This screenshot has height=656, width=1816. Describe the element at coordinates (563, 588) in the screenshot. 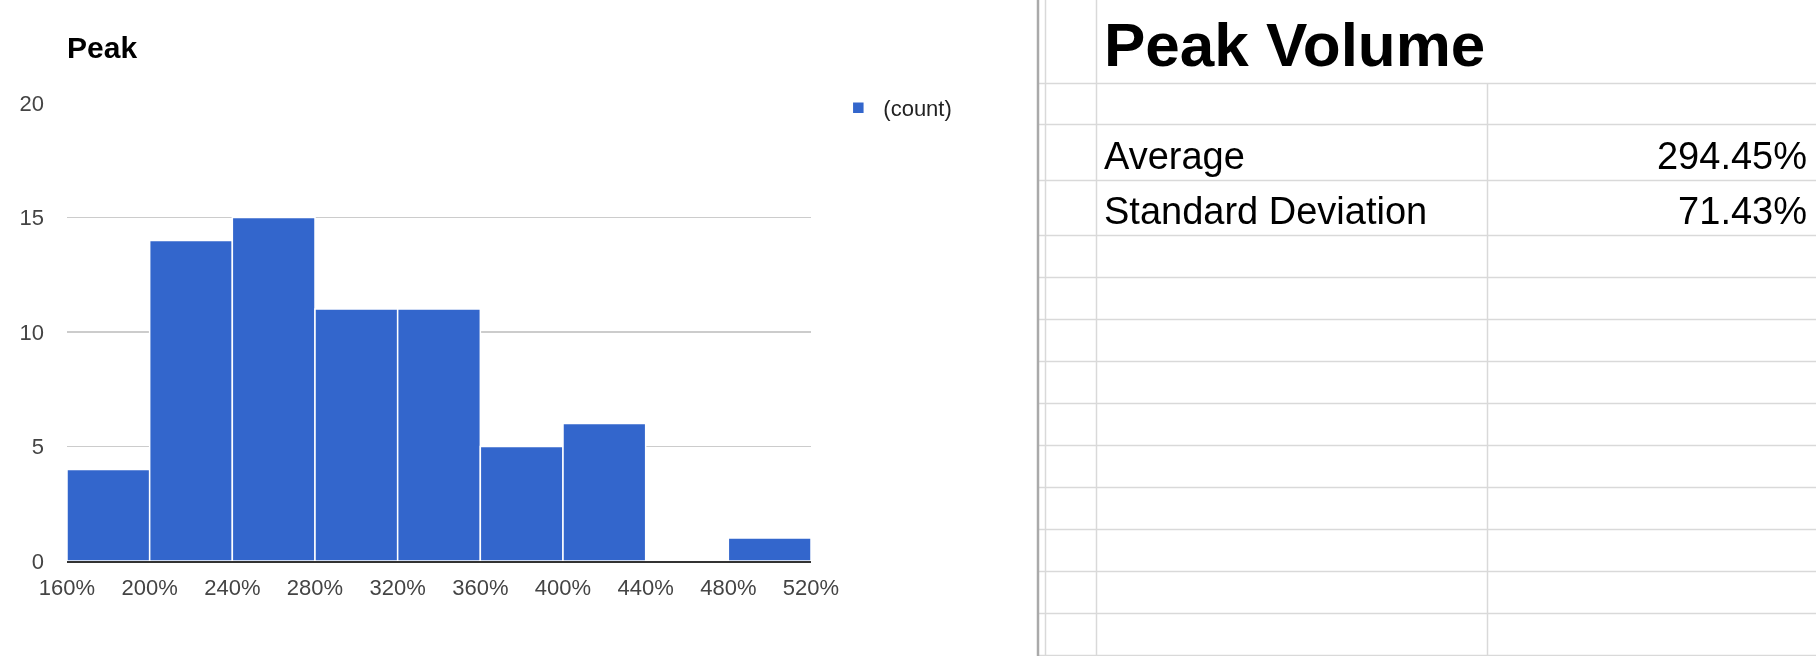

I see `x-tick-label: 400%` at that location.